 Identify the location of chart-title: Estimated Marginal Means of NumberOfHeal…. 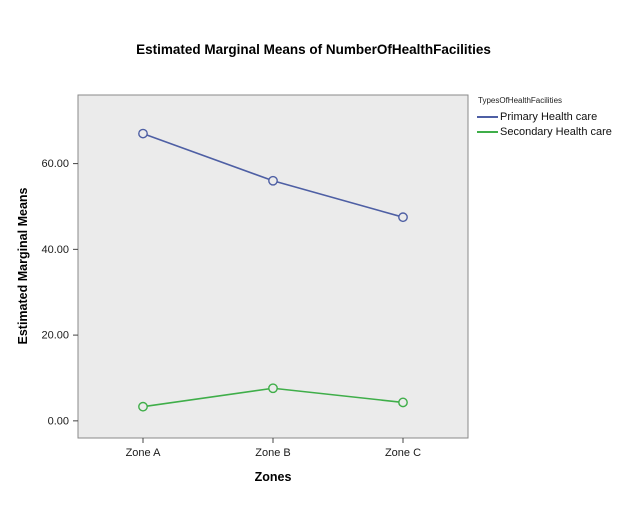
(313, 49).